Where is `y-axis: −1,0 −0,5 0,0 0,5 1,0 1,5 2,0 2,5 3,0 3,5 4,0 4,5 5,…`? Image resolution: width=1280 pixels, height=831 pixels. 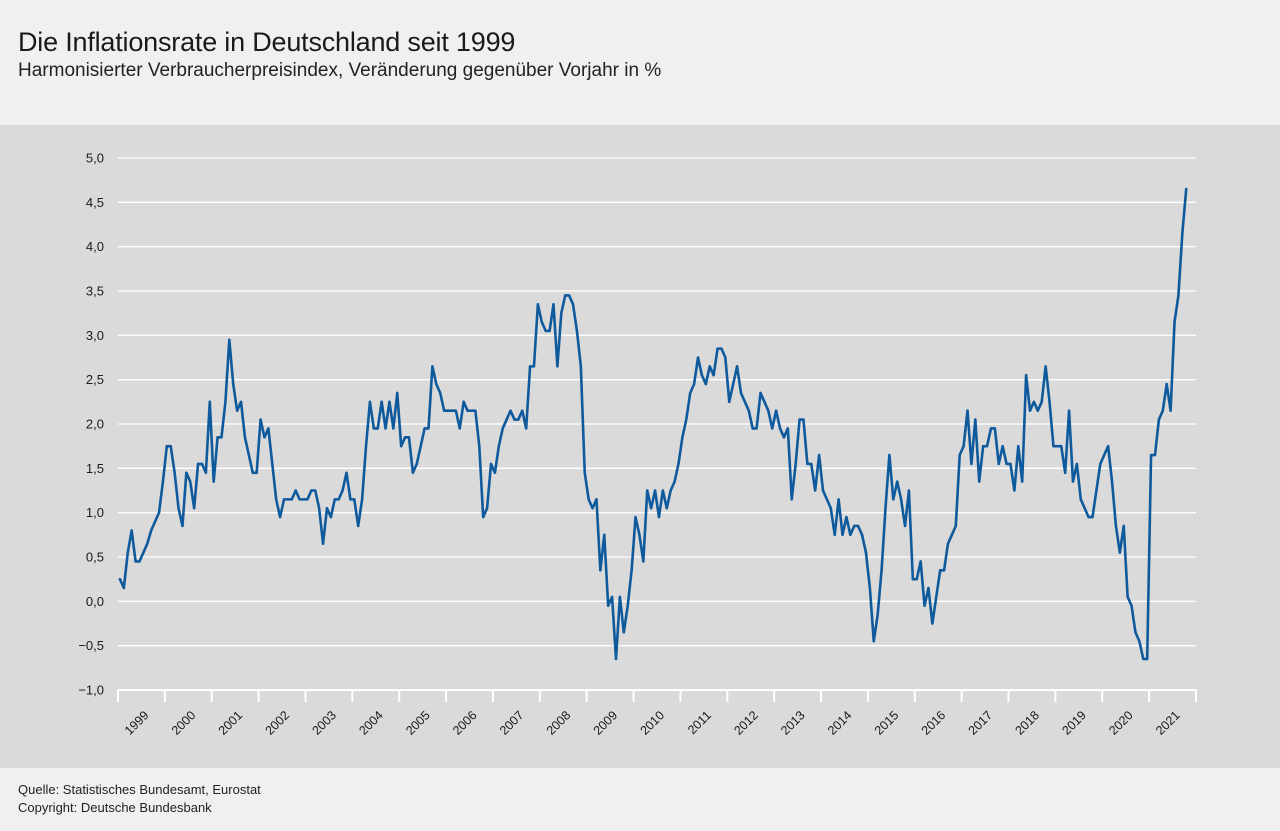 y-axis: −1,0 −0,5 0,0 0,5 1,0 1,5 2,0 2,5 3,0 3,5 4,0 4,5 5,… is located at coordinates (91, 424).